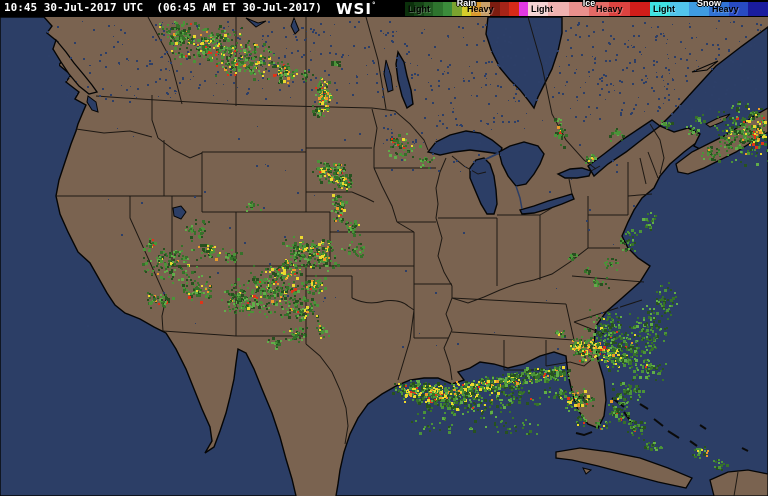 The image size is (768, 496). I want to click on legend-colorbar-rain, so click(467, 9).